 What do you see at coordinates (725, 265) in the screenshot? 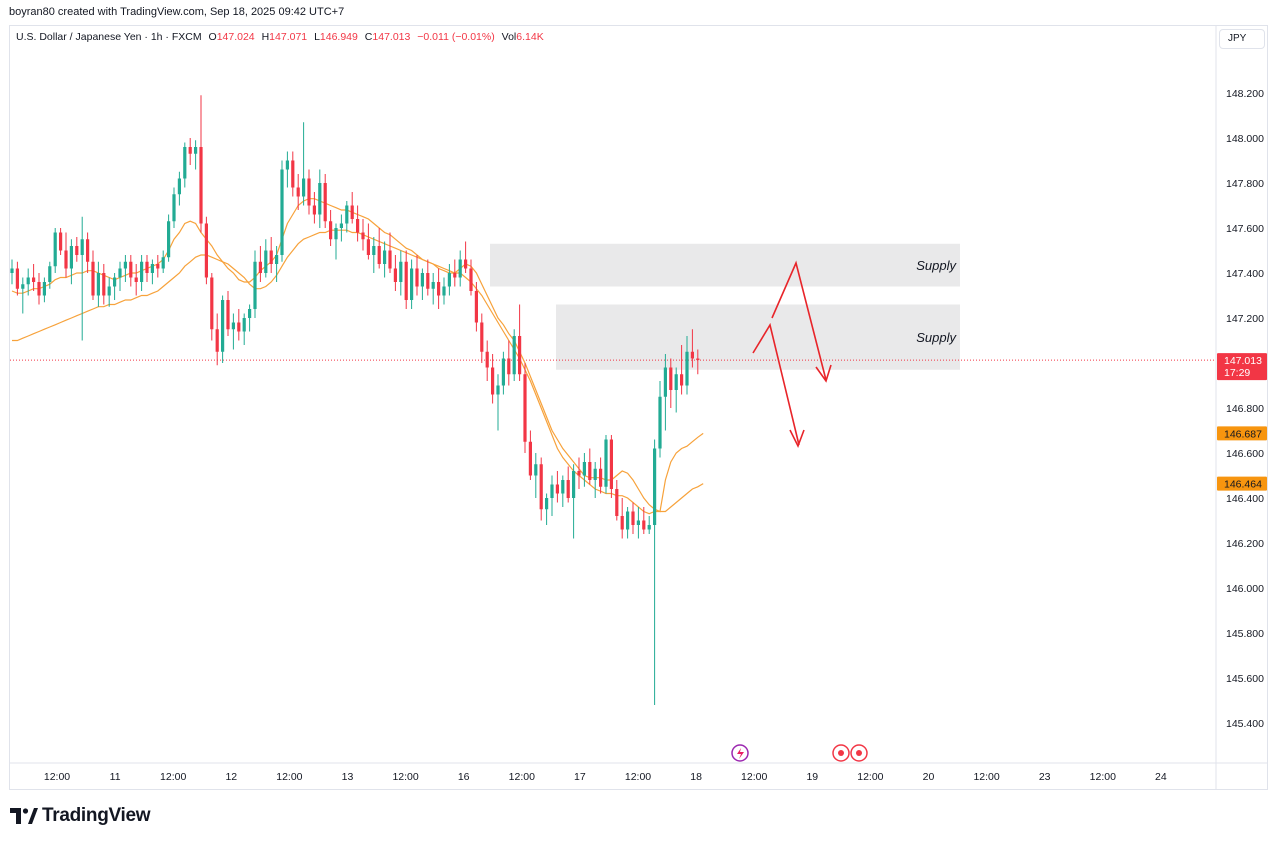
I see `supply-zone` at bounding box center [725, 265].